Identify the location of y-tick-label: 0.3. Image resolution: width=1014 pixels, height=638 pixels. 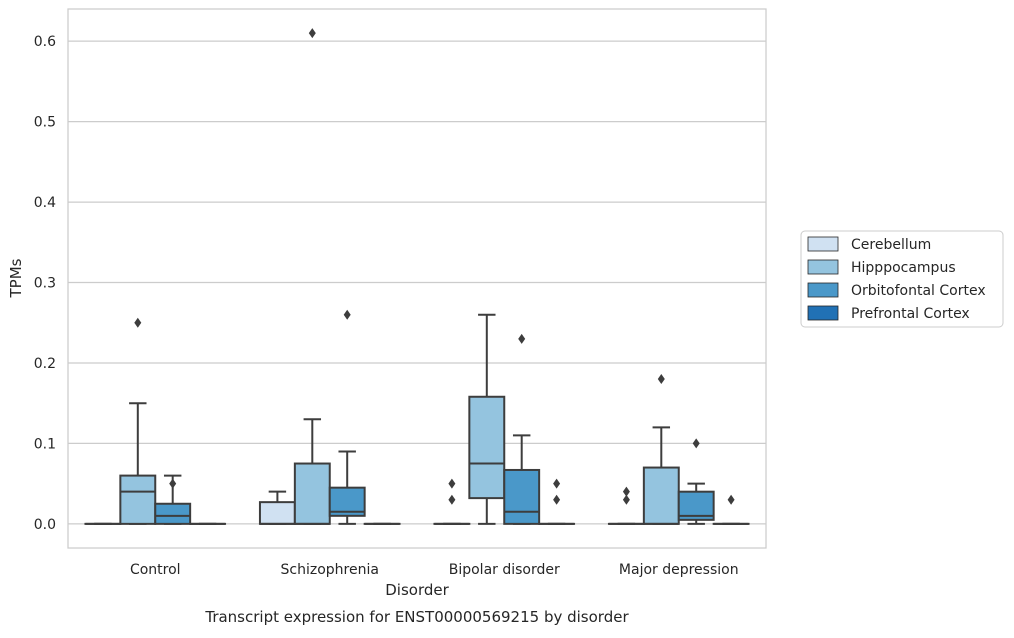
(45, 284).